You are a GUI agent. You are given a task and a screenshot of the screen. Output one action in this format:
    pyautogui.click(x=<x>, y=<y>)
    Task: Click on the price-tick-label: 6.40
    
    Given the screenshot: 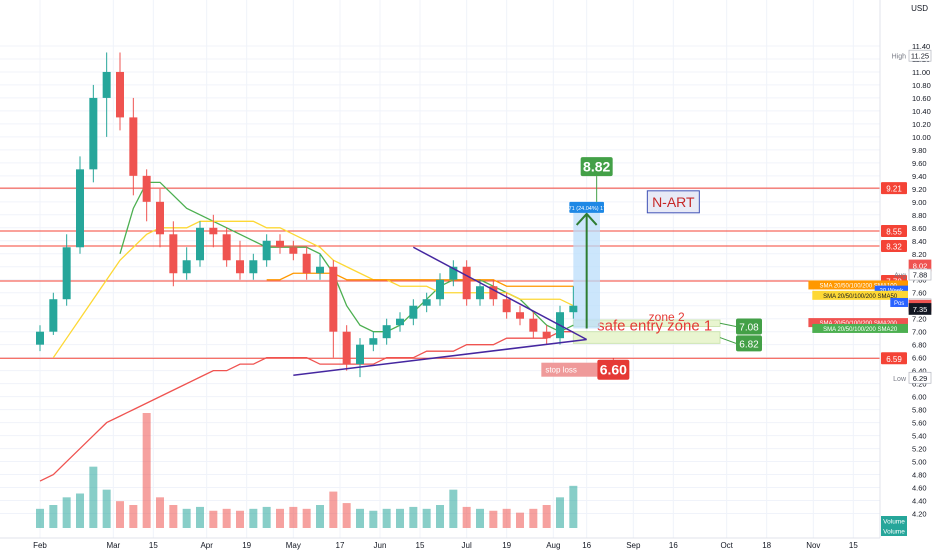 What is the action you would take?
    pyautogui.click(x=919, y=371)
    